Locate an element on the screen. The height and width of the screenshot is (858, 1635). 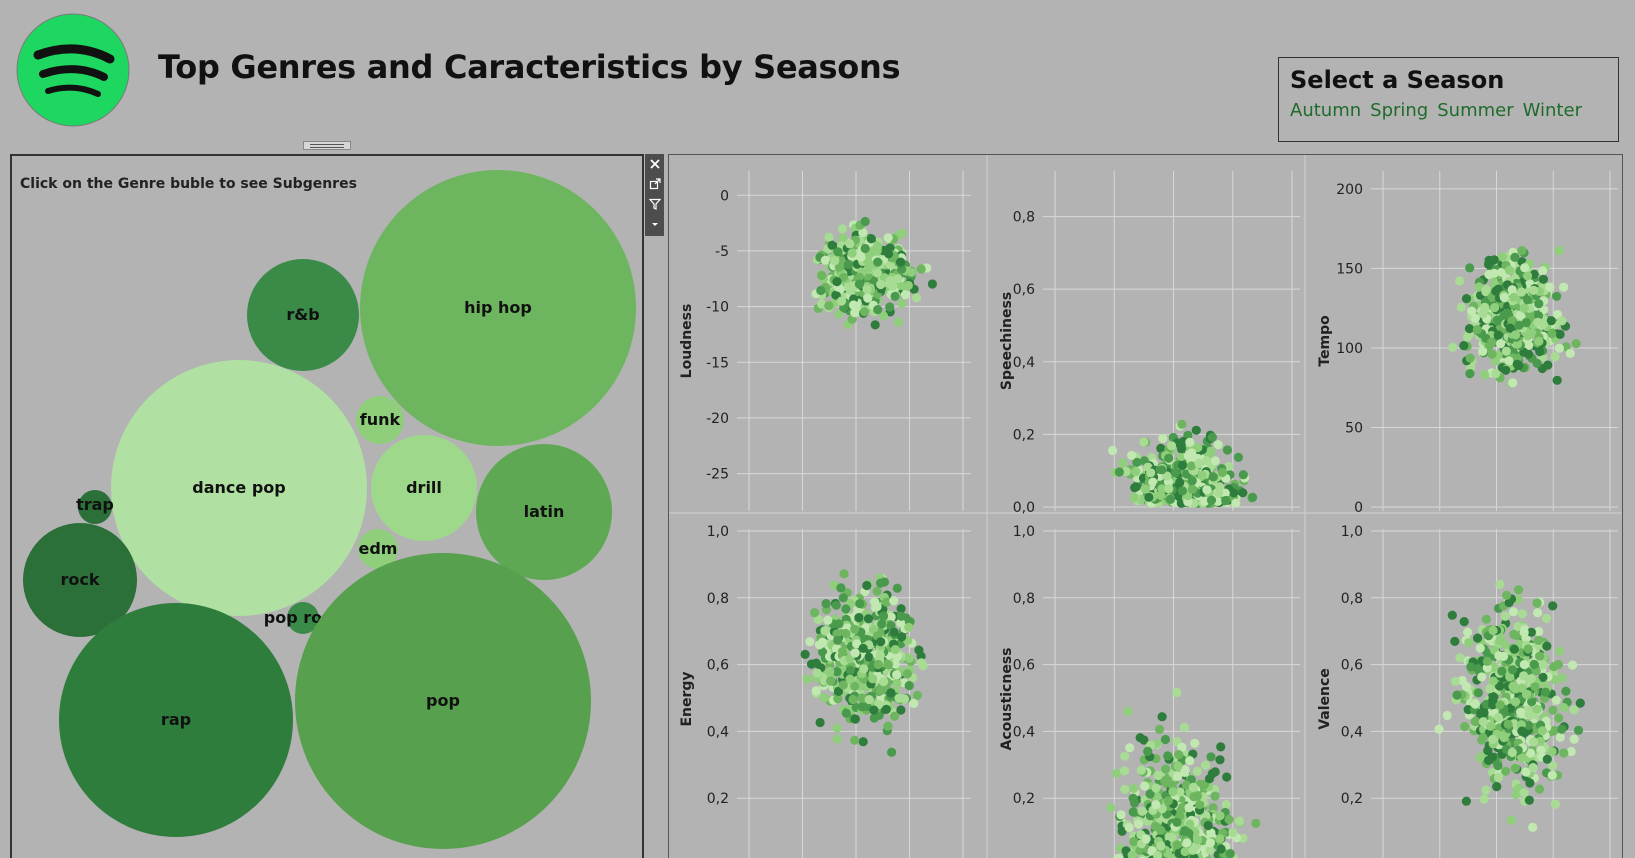
filter-icon is located at coordinates (654, 204).